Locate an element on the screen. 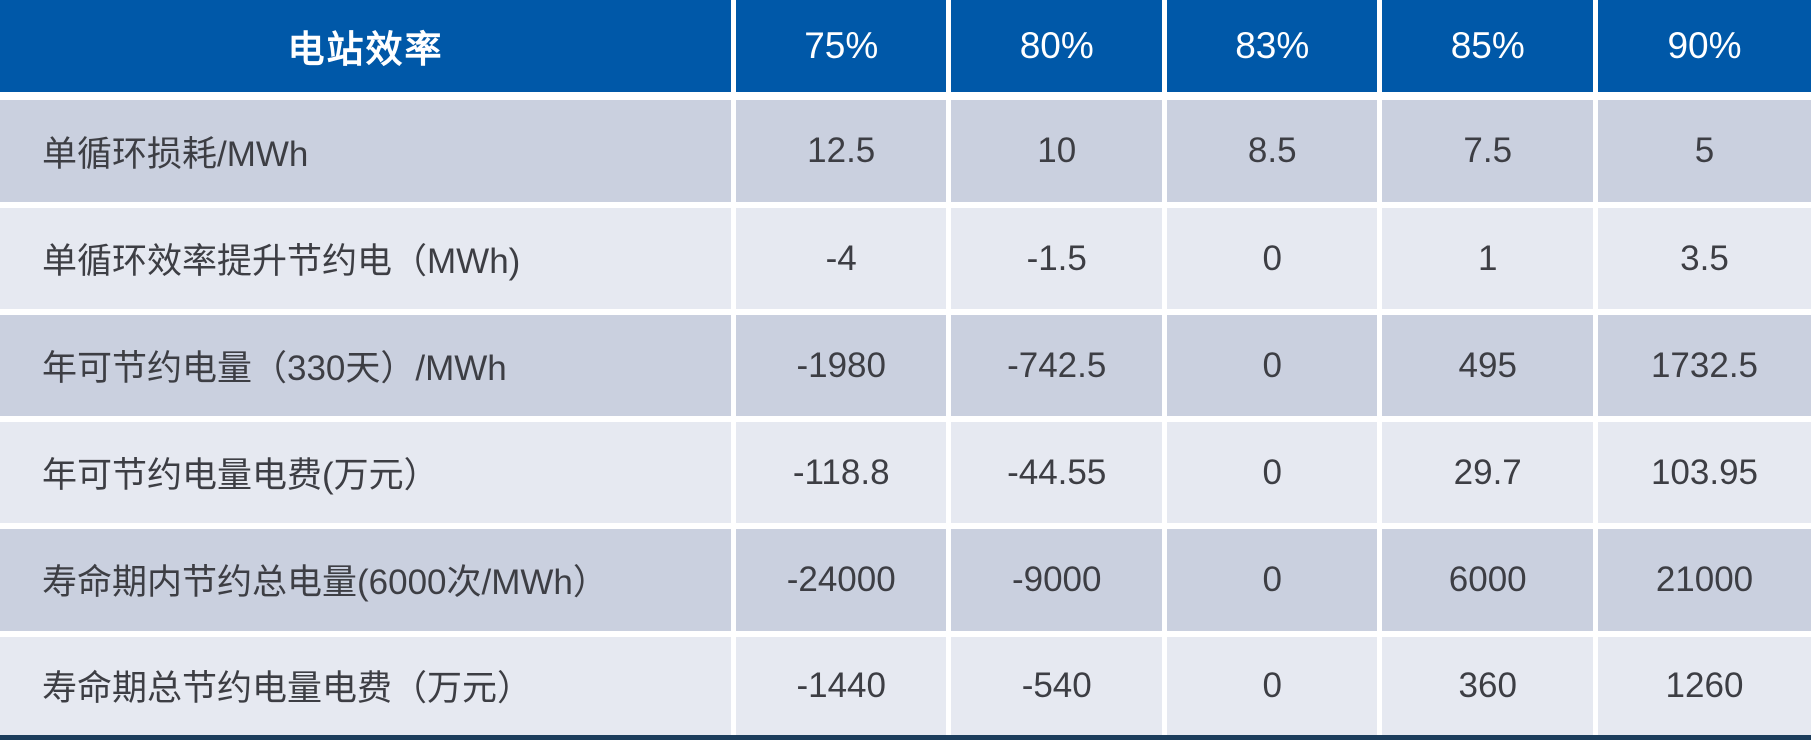 The image size is (1811, 745). cell-value: -742.5 is located at coordinates (1057, 367).